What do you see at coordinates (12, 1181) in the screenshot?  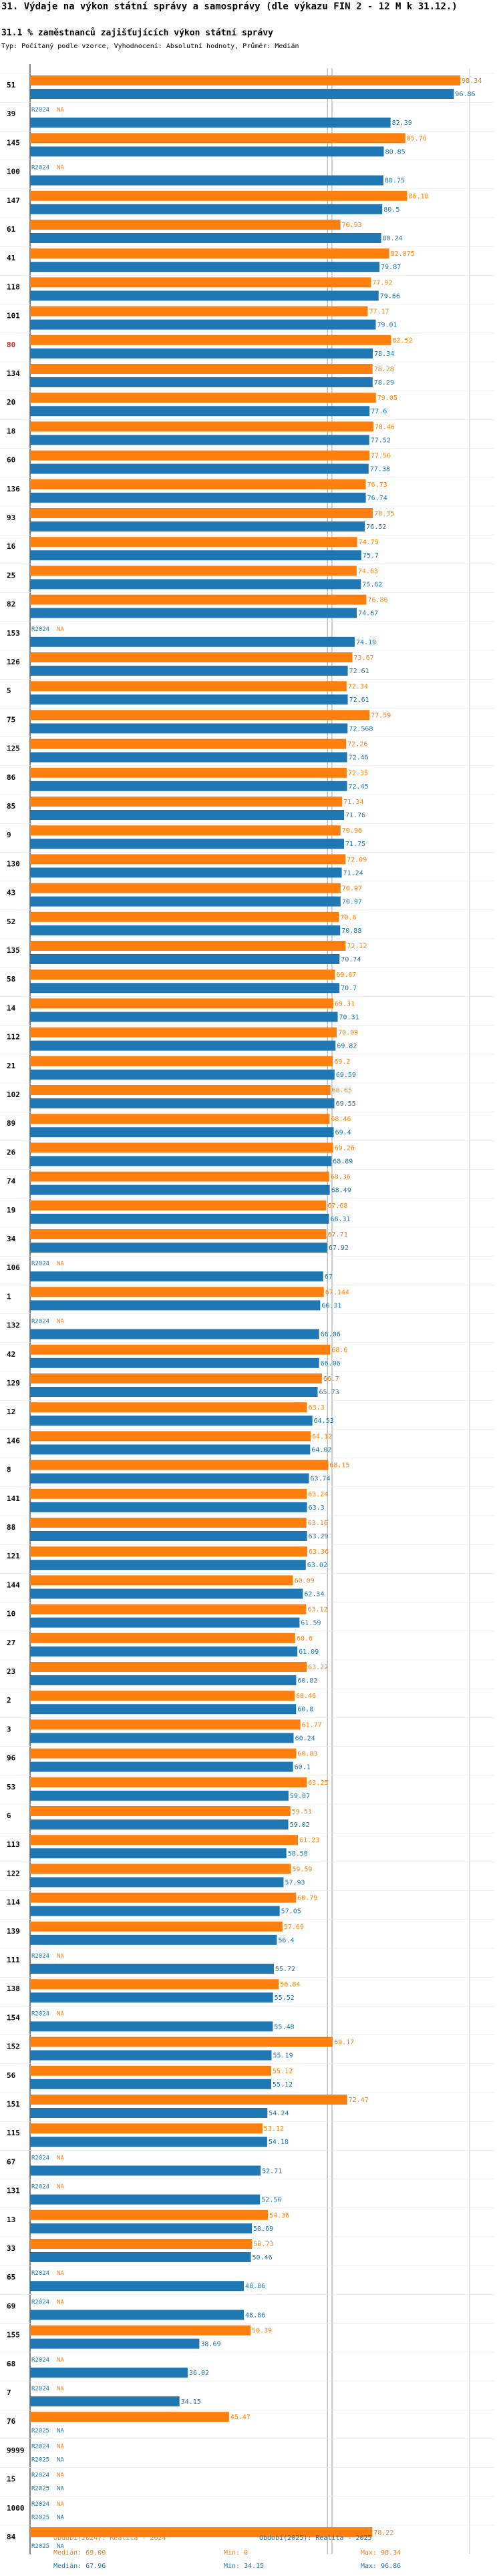 I see `category-label: 74` at bounding box center [12, 1181].